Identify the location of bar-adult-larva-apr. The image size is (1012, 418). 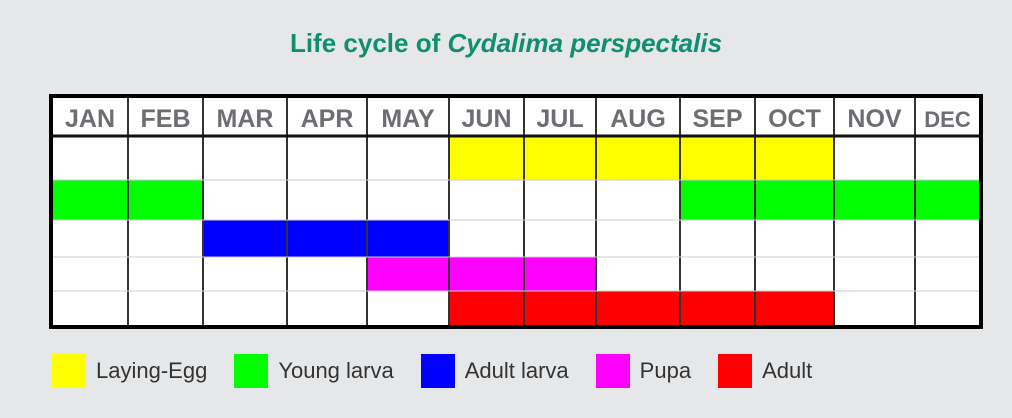
(327, 238).